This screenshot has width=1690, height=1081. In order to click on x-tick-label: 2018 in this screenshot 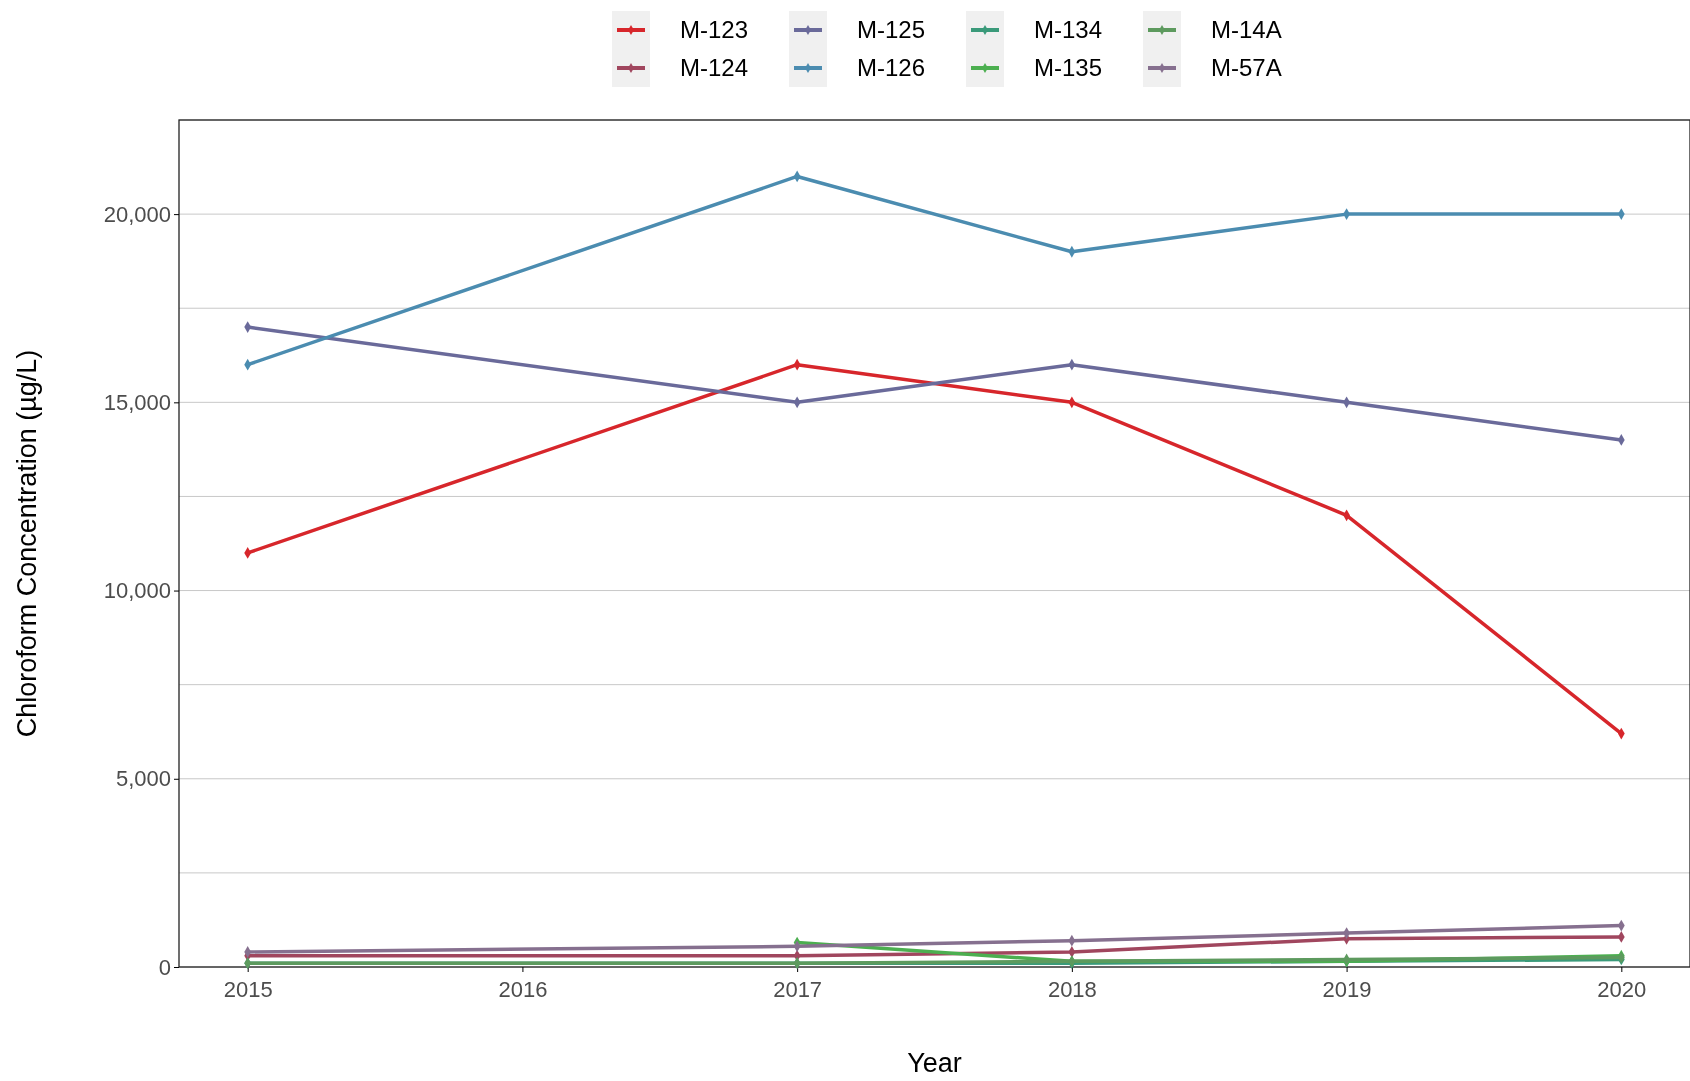, I will do `click(1072, 989)`.